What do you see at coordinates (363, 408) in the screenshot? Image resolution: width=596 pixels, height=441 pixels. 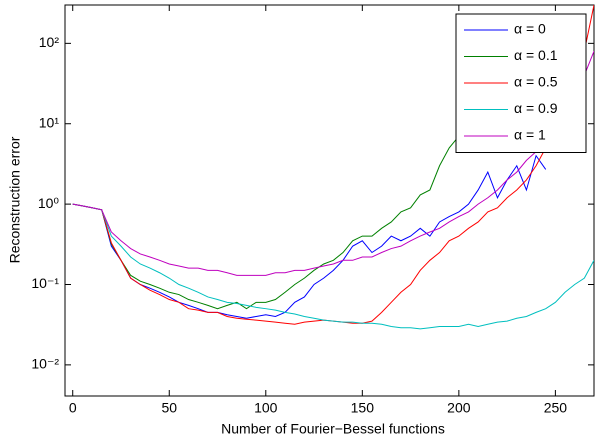 I see `x-tick-label: 150` at bounding box center [363, 408].